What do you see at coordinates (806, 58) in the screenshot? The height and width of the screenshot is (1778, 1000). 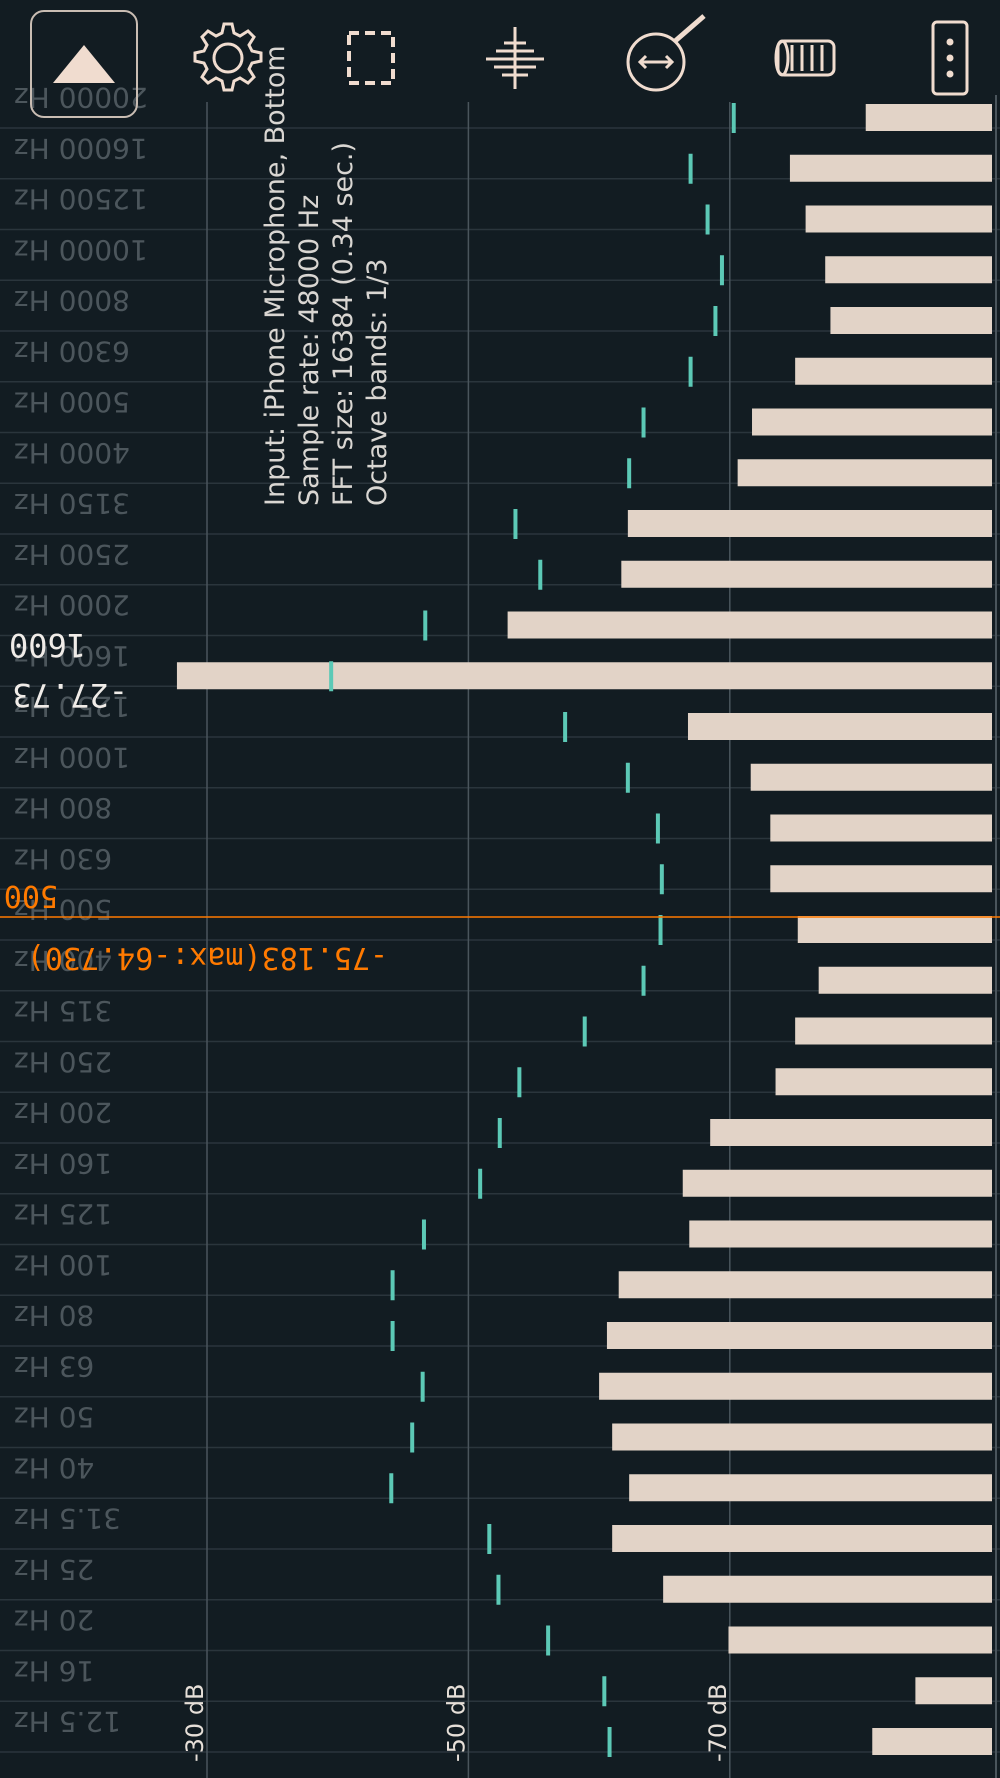 I see `clear-button` at bounding box center [806, 58].